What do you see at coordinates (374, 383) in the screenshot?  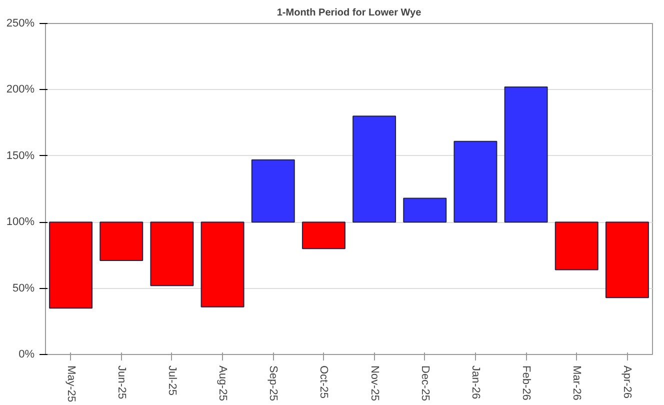 I see `x-tick-label: Nov-25` at bounding box center [374, 383].